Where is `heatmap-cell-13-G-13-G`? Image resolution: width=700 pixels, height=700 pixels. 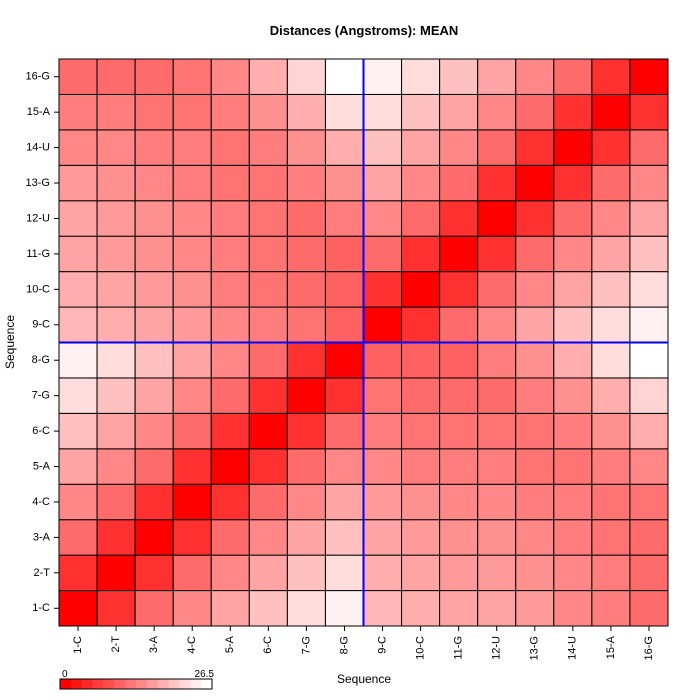
heatmap-cell-13-G-13-G is located at coordinates (535, 183).